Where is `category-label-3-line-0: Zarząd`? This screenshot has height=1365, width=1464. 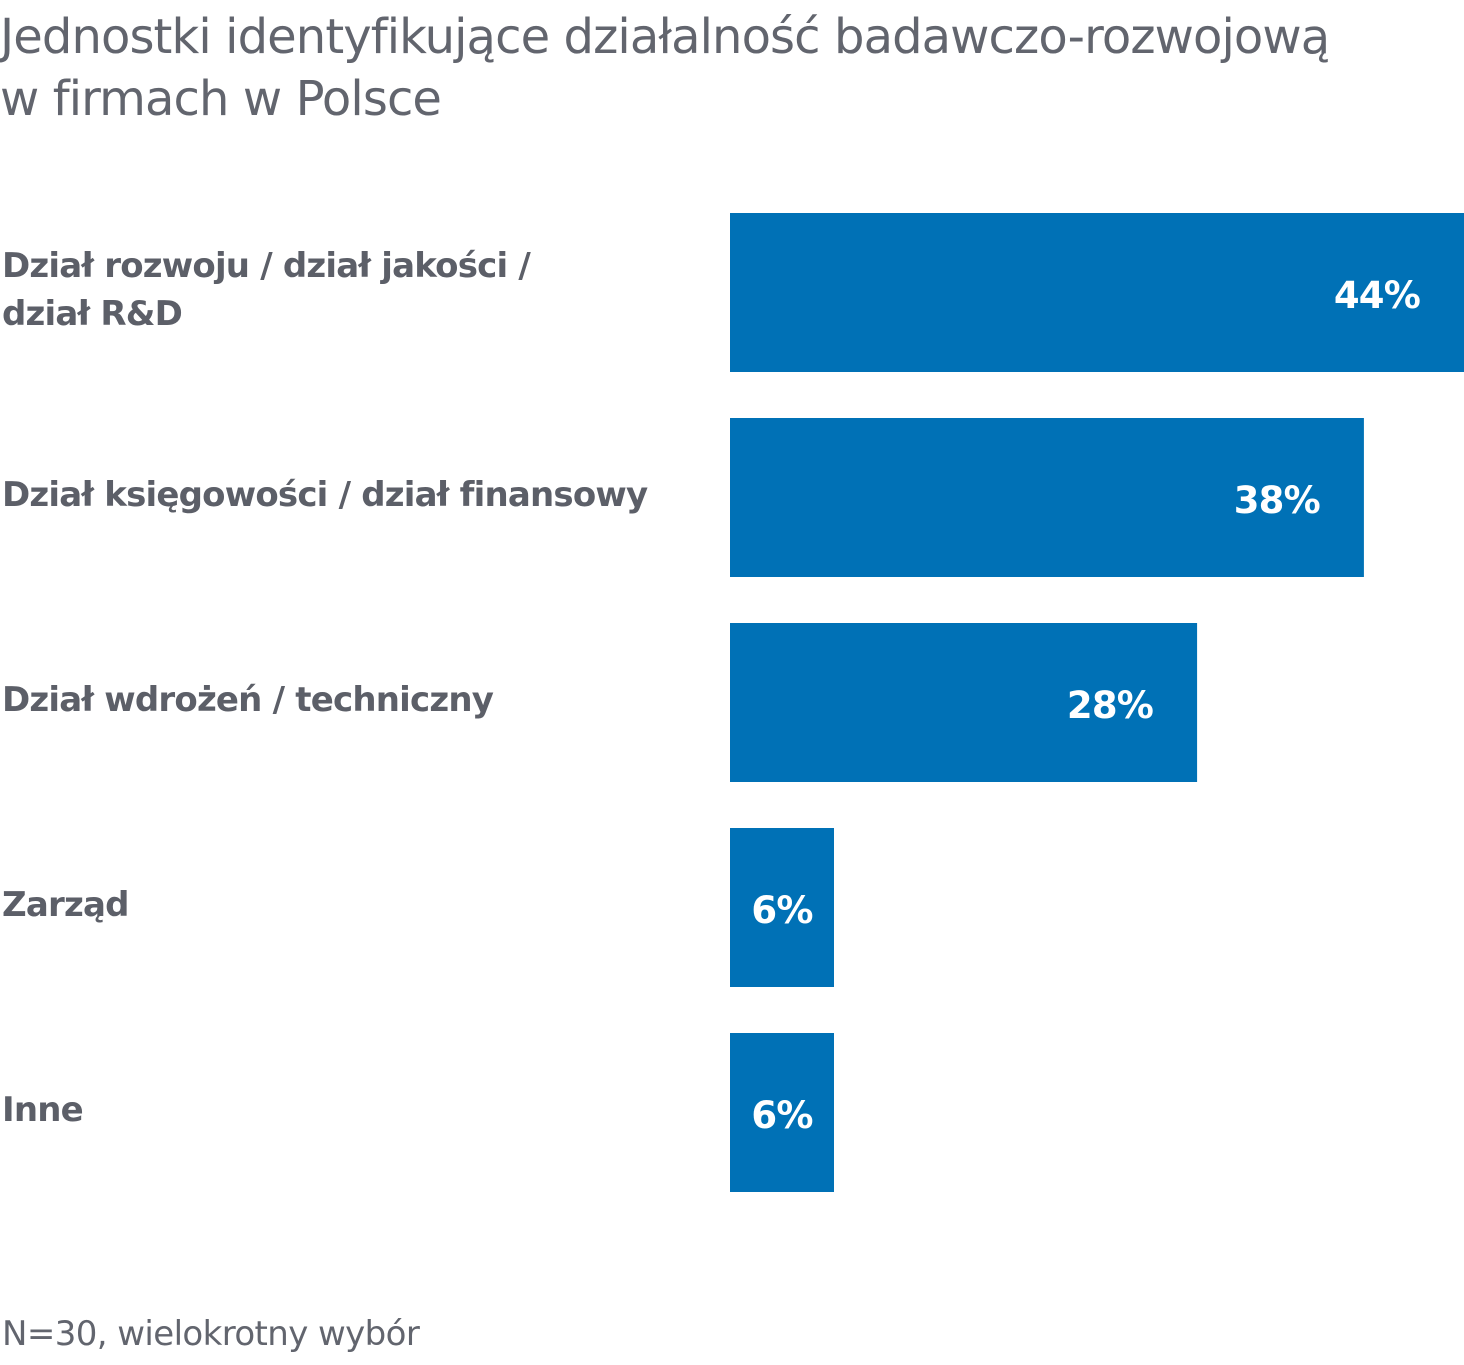
category-label-3-line-0: Zarząd is located at coordinates (65, 904).